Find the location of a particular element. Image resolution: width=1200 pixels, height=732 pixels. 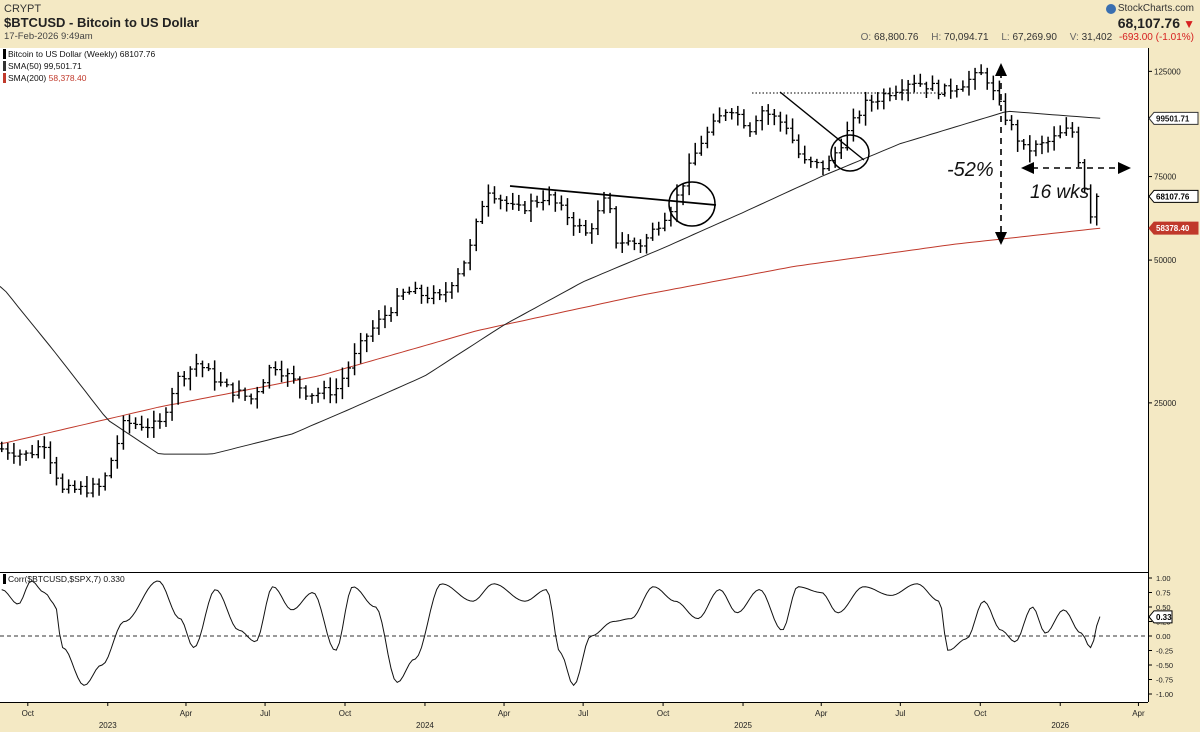

down-arrow-icon: ▼ is located at coordinates (1189, 24).